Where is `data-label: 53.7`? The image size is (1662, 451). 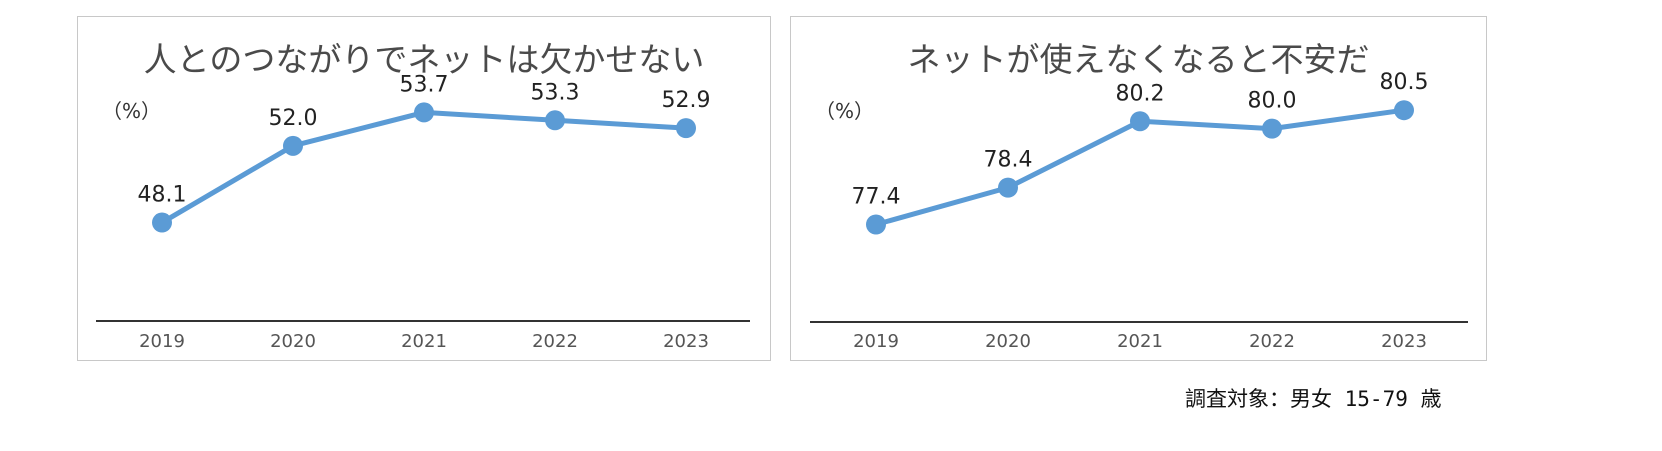 data-label: 53.7 is located at coordinates (424, 84).